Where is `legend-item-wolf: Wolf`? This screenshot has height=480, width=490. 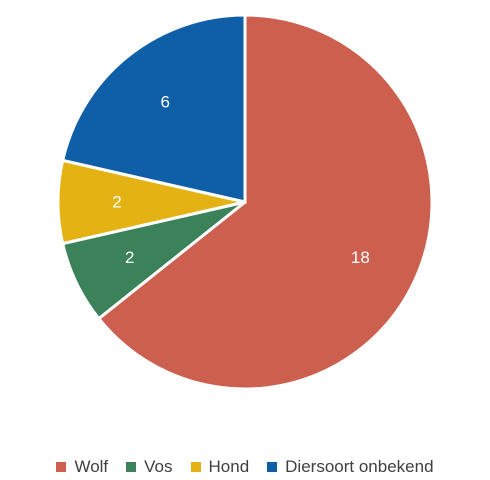 legend-item-wolf: Wolf is located at coordinates (82, 467).